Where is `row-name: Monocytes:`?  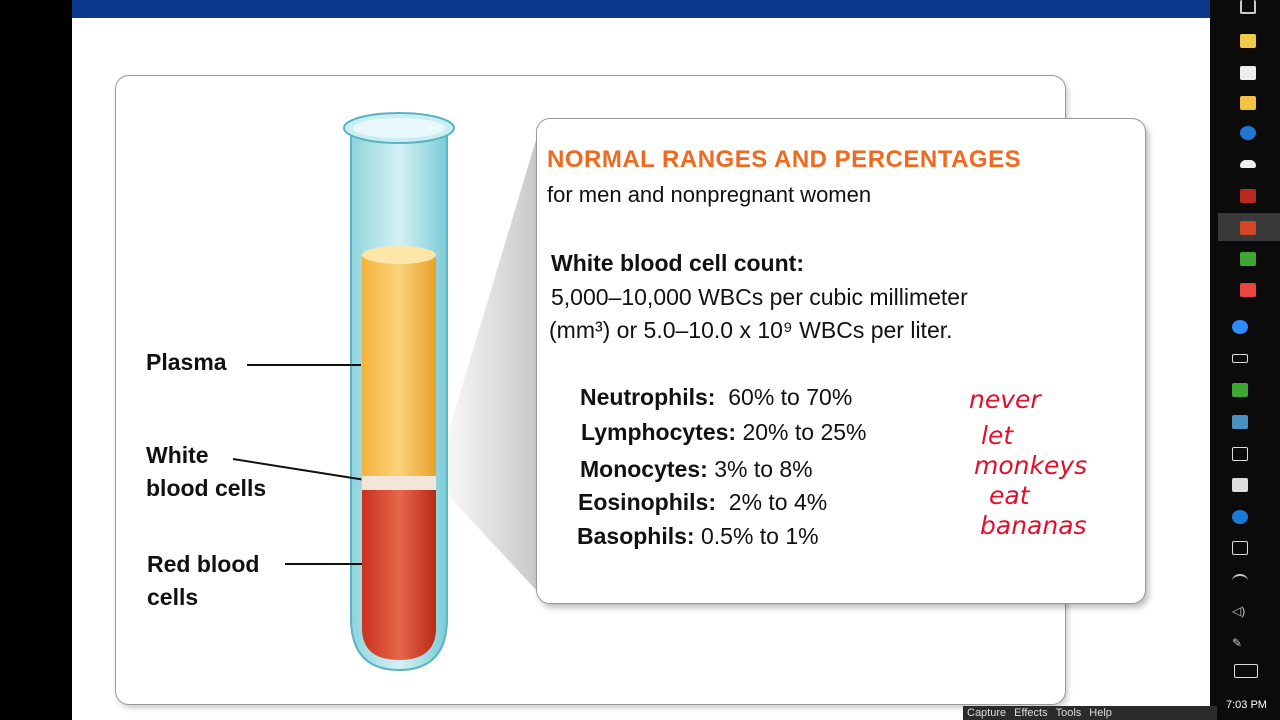
row-name: Monocytes: is located at coordinates (644, 469).